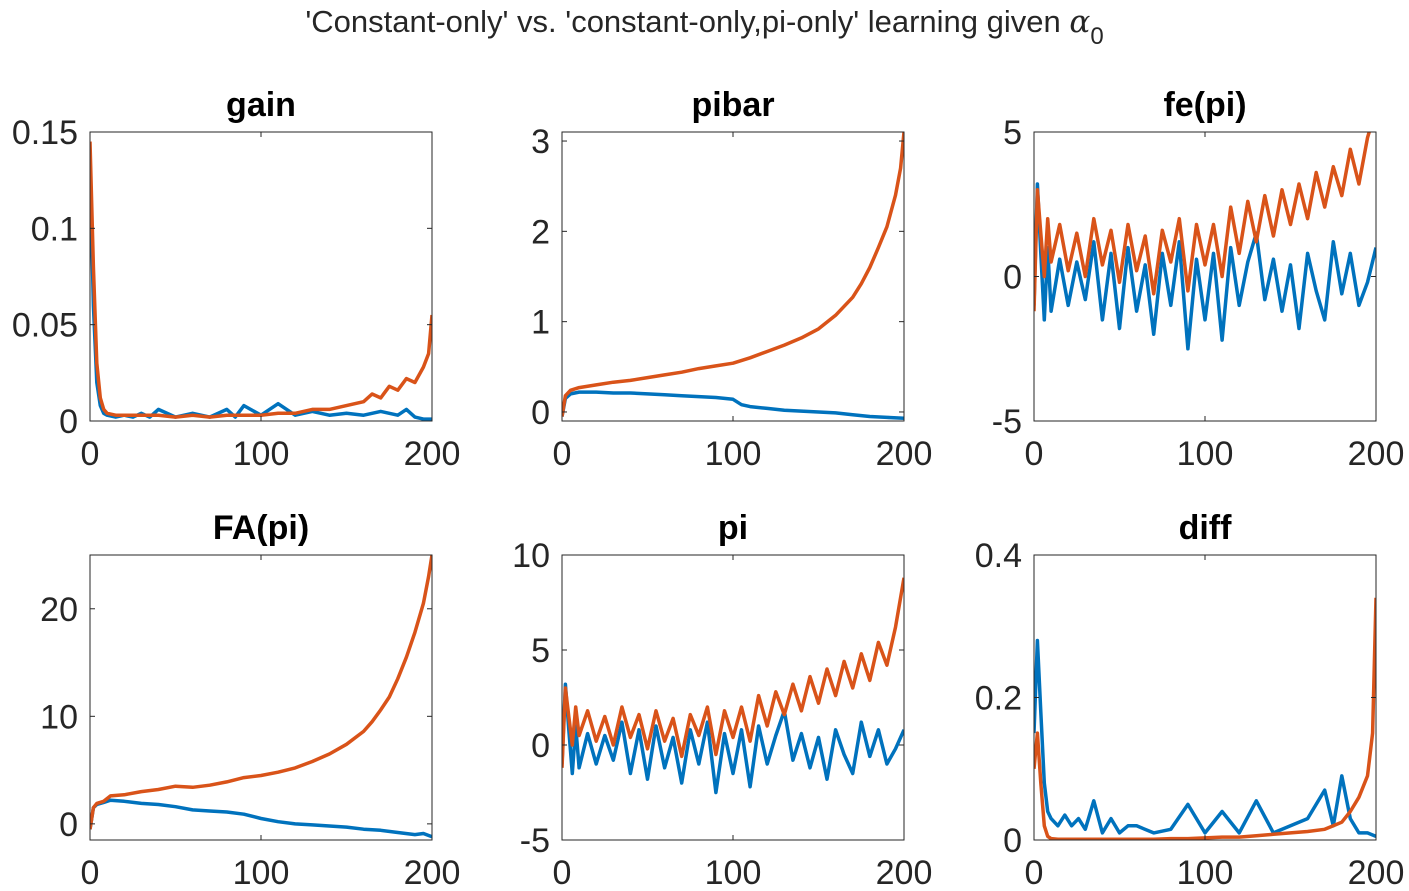 Image resolution: width=1409 pixels, height=891 pixels. Describe the element at coordinates (733, 528) in the screenshot. I see `subplot-title: pi` at that location.